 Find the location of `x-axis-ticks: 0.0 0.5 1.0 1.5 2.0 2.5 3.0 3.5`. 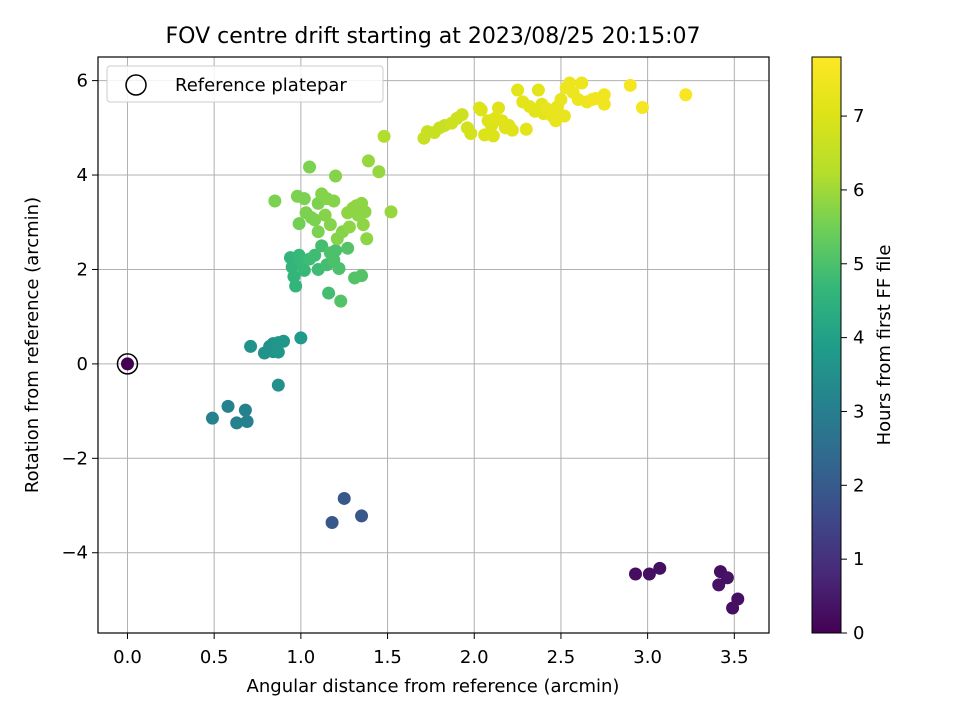

x-axis-ticks: 0.0 0.5 1.0 1.5 2.0 2.5 3.0 3.5 is located at coordinates (431, 650).